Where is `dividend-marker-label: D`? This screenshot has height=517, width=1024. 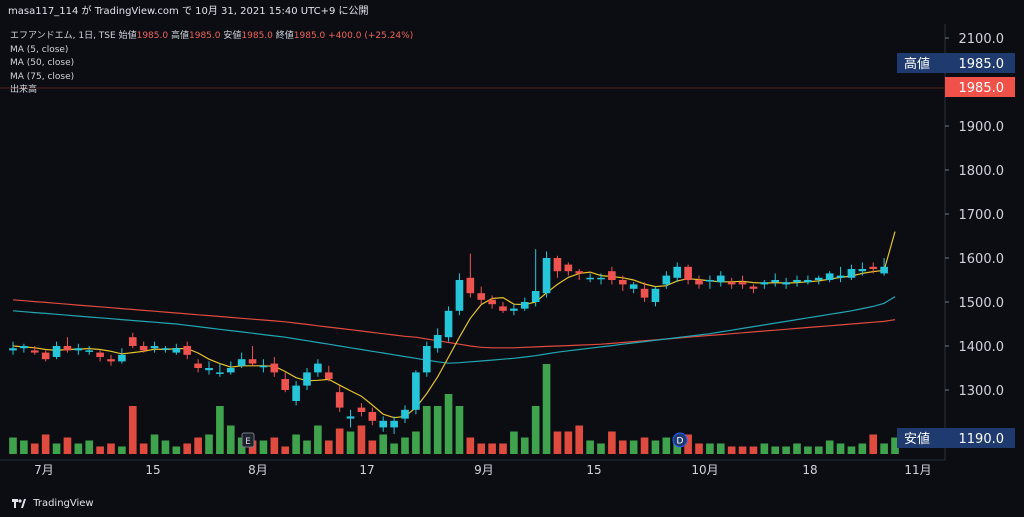 dividend-marker-label: D is located at coordinates (680, 442).